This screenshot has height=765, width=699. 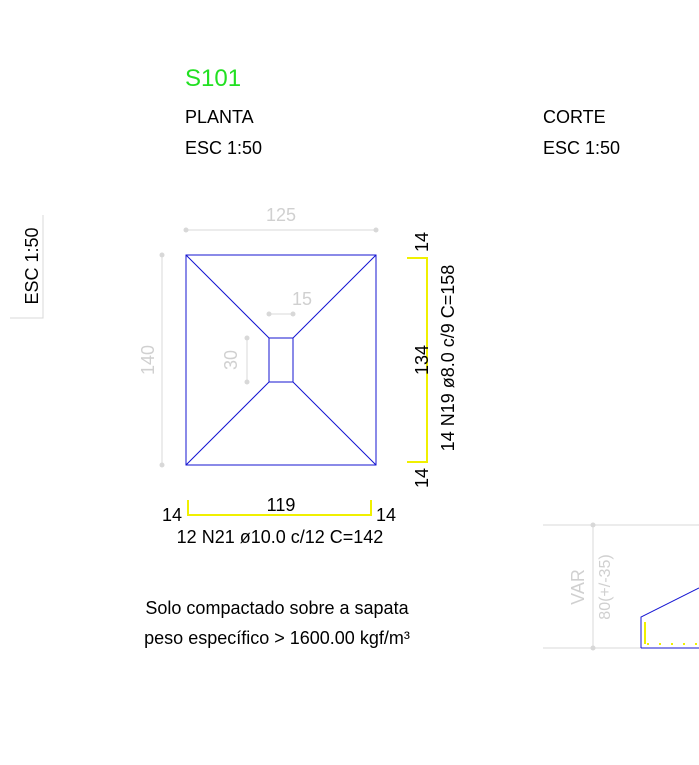 What do you see at coordinates (422, 360) in the screenshot?
I see `rebar-y-length: 134` at bounding box center [422, 360].